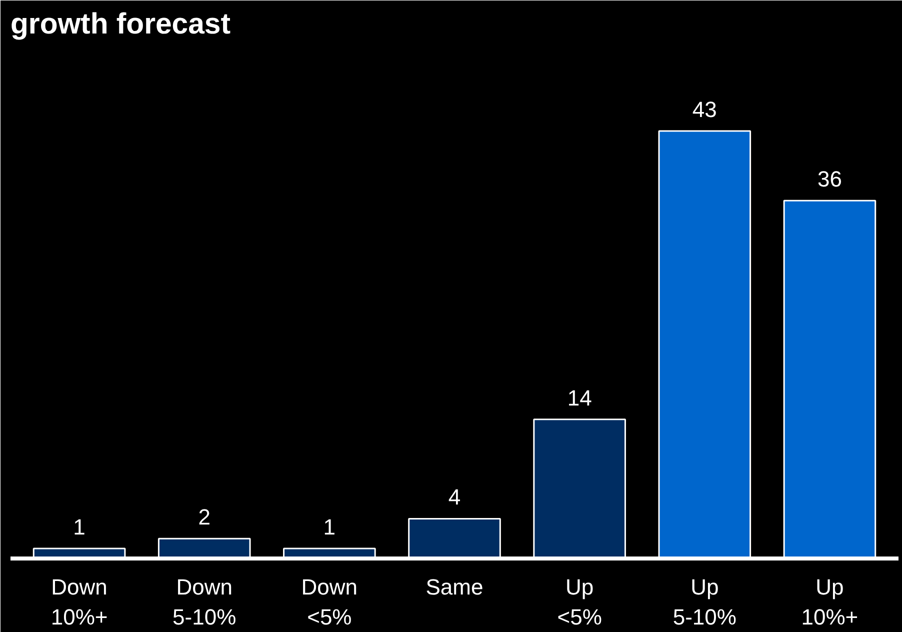  I want to click on data-label: 4, so click(454, 497).